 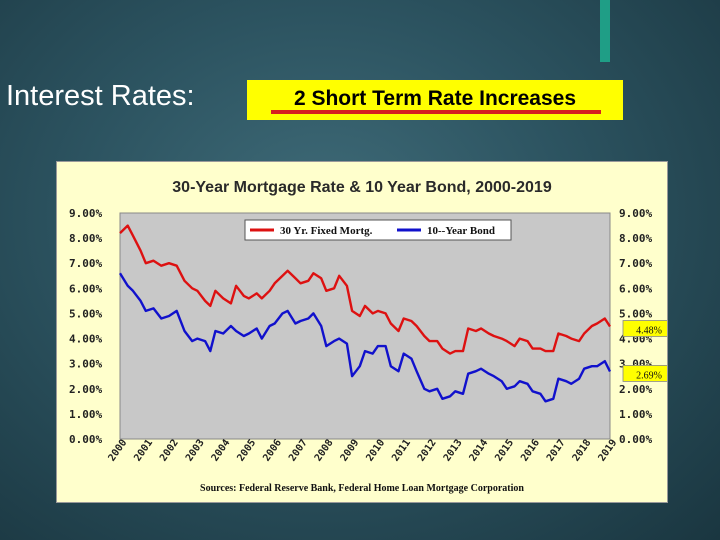 I want to click on x-tick-label: 2016, so click(x=530, y=451).